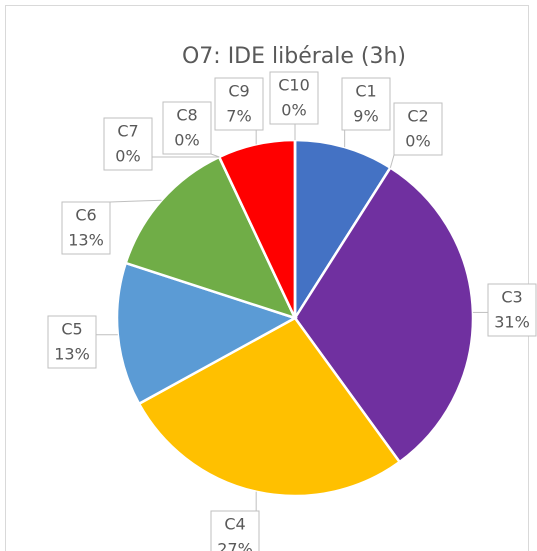 The image size is (537, 551). Describe the element at coordinates (234, 524) in the screenshot. I see `category-label: C4` at that location.